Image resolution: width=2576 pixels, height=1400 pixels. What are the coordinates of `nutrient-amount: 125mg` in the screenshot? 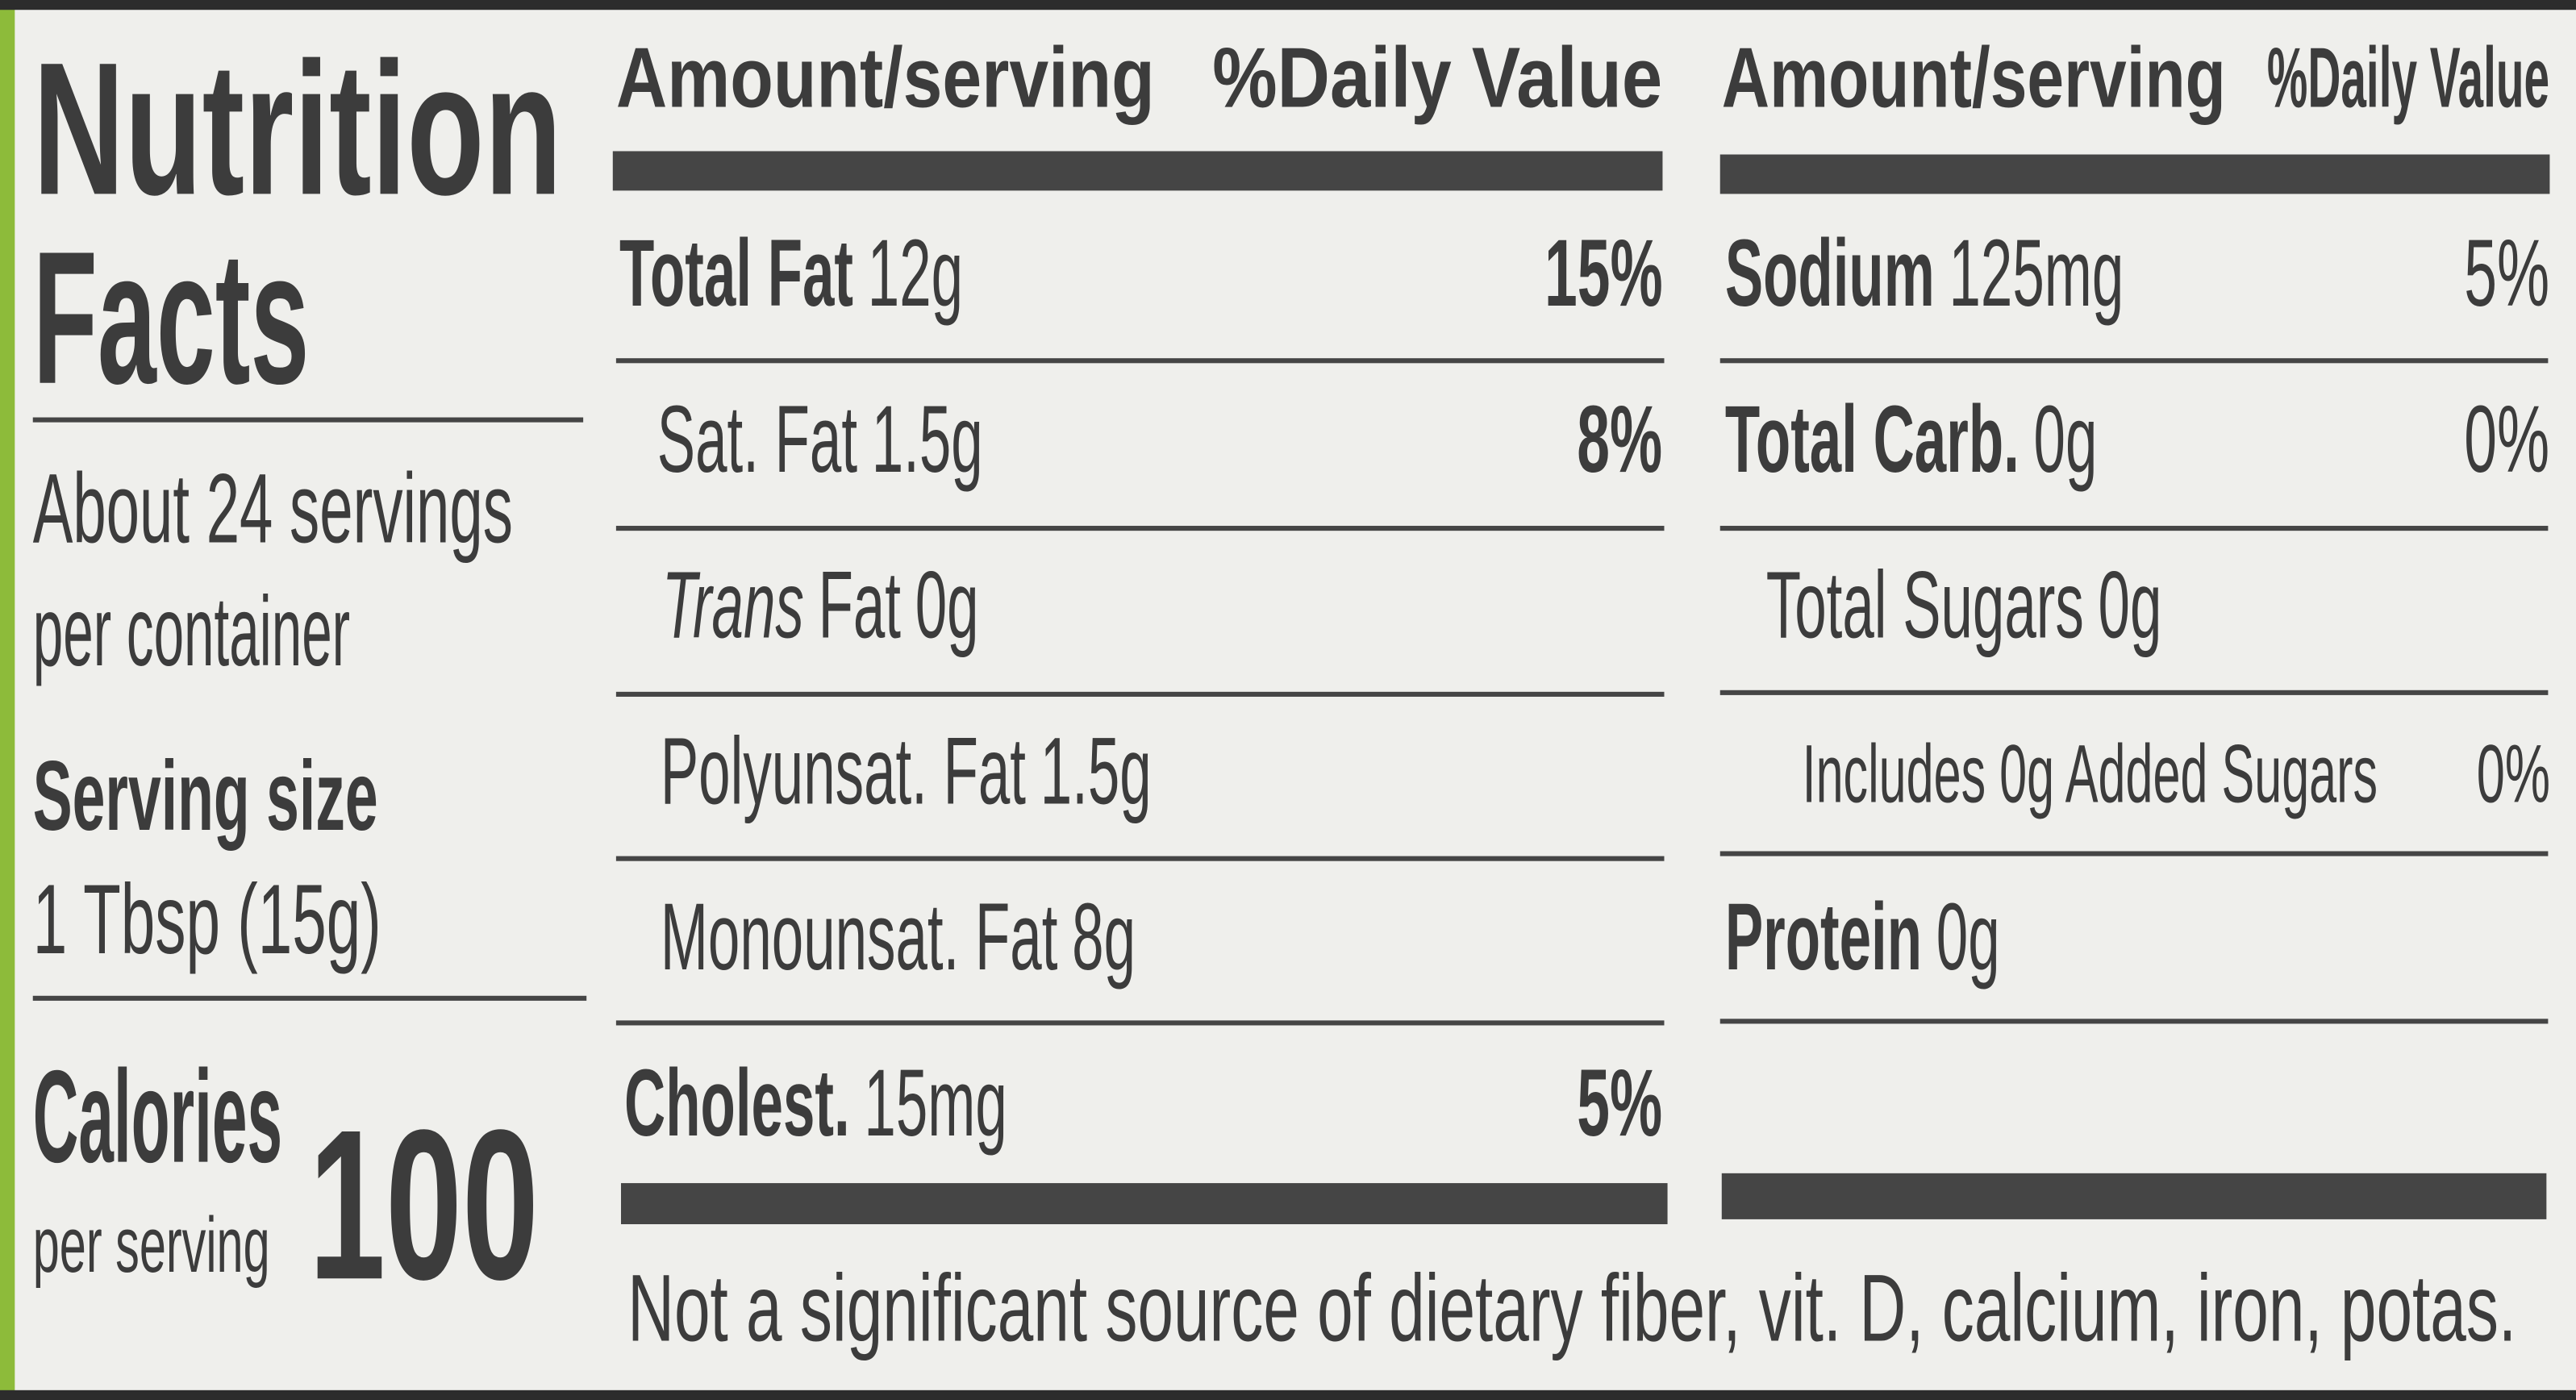 It's located at (2036, 273).